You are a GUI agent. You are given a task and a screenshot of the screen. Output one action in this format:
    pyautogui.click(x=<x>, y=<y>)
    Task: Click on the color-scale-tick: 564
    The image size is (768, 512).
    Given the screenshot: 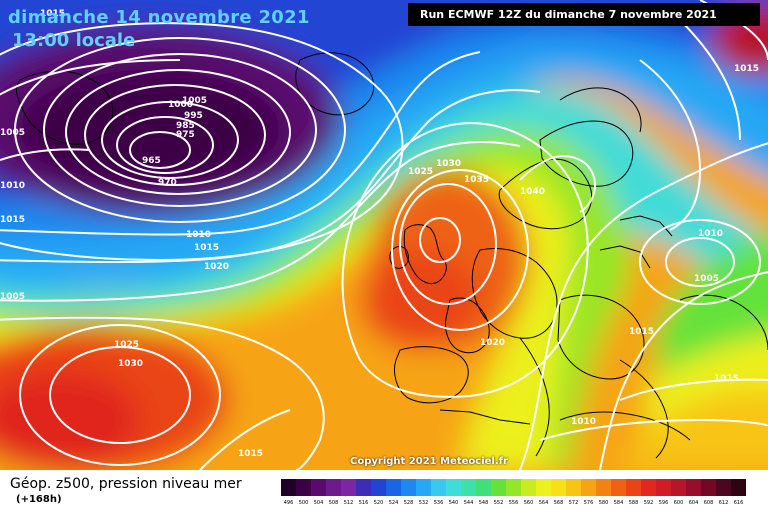 What is the action you would take?
    pyautogui.click(x=543, y=503)
    